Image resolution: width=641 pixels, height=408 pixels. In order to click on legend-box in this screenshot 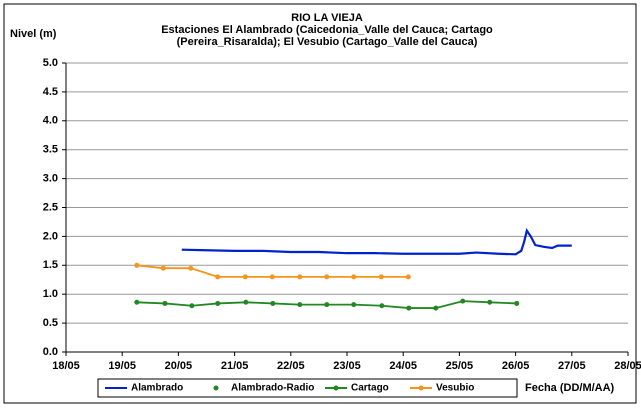, I will do `click(307, 388)`.